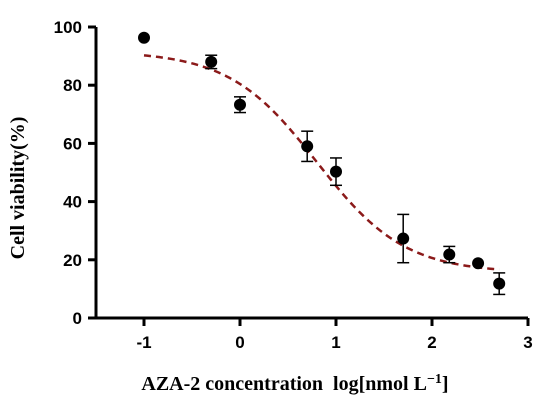 This screenshot has height=408, width=550. Describe the element at coordinates (68, 27) in the screenshot. I see `y-tick-label: 100` at that location.